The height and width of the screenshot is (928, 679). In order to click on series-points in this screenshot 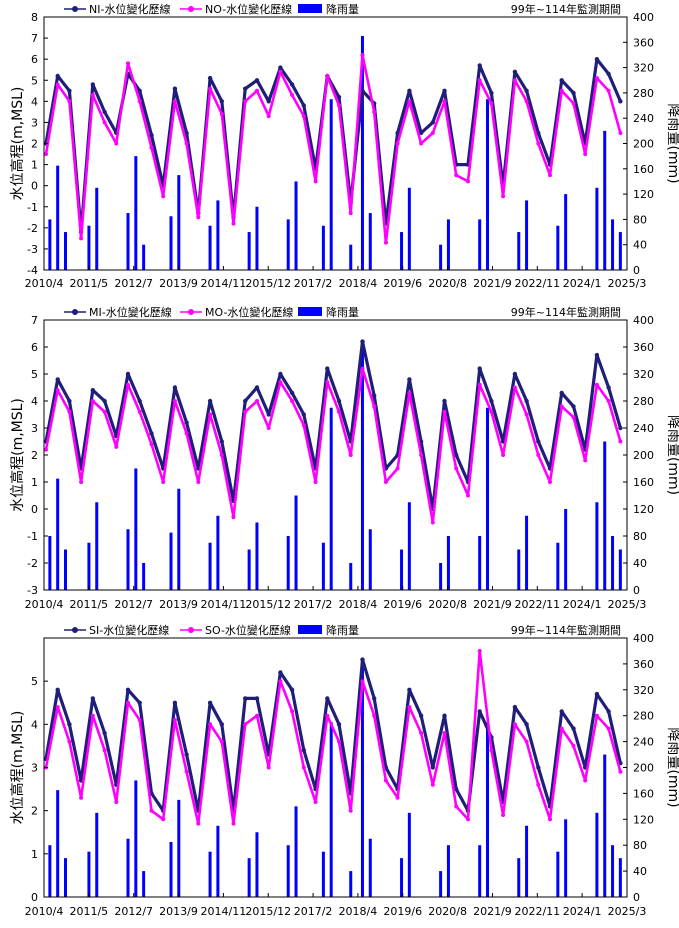, I will do `click(333, 735)`.